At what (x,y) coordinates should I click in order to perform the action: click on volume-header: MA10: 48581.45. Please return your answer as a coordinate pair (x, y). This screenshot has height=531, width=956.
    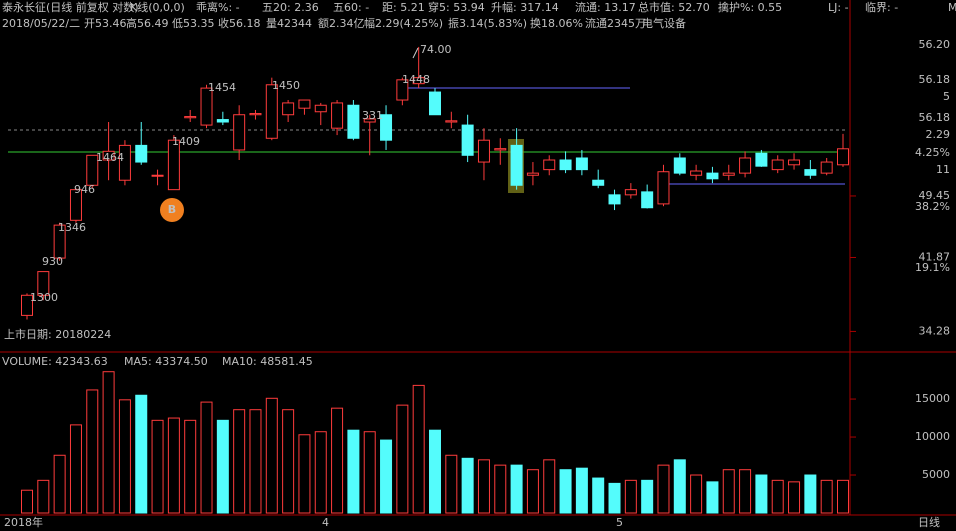
    Looking at the image, I should click on (267, 361).